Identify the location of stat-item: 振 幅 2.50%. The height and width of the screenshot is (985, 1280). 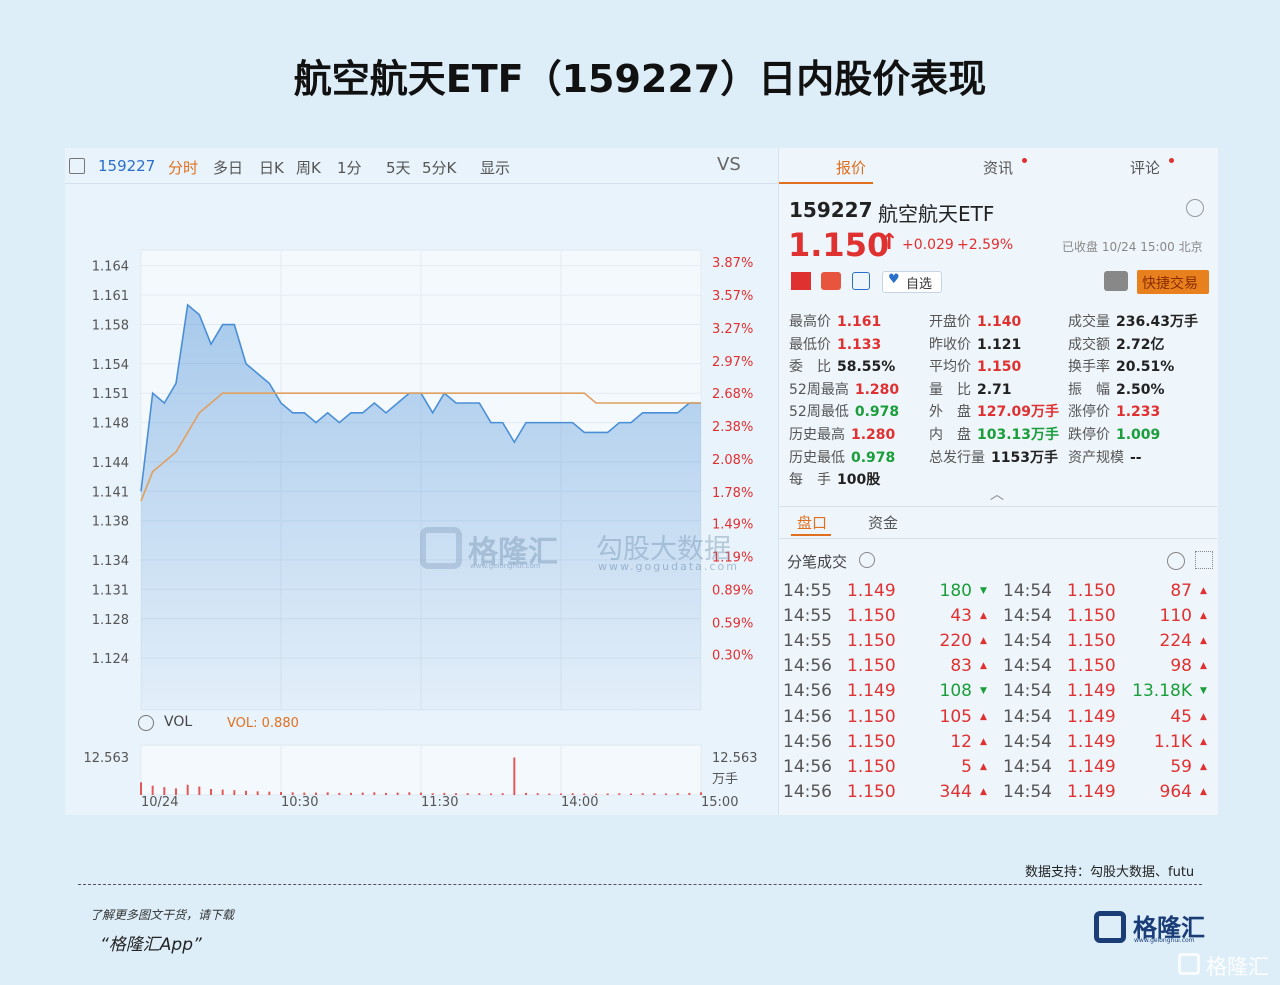
(1116, 389).